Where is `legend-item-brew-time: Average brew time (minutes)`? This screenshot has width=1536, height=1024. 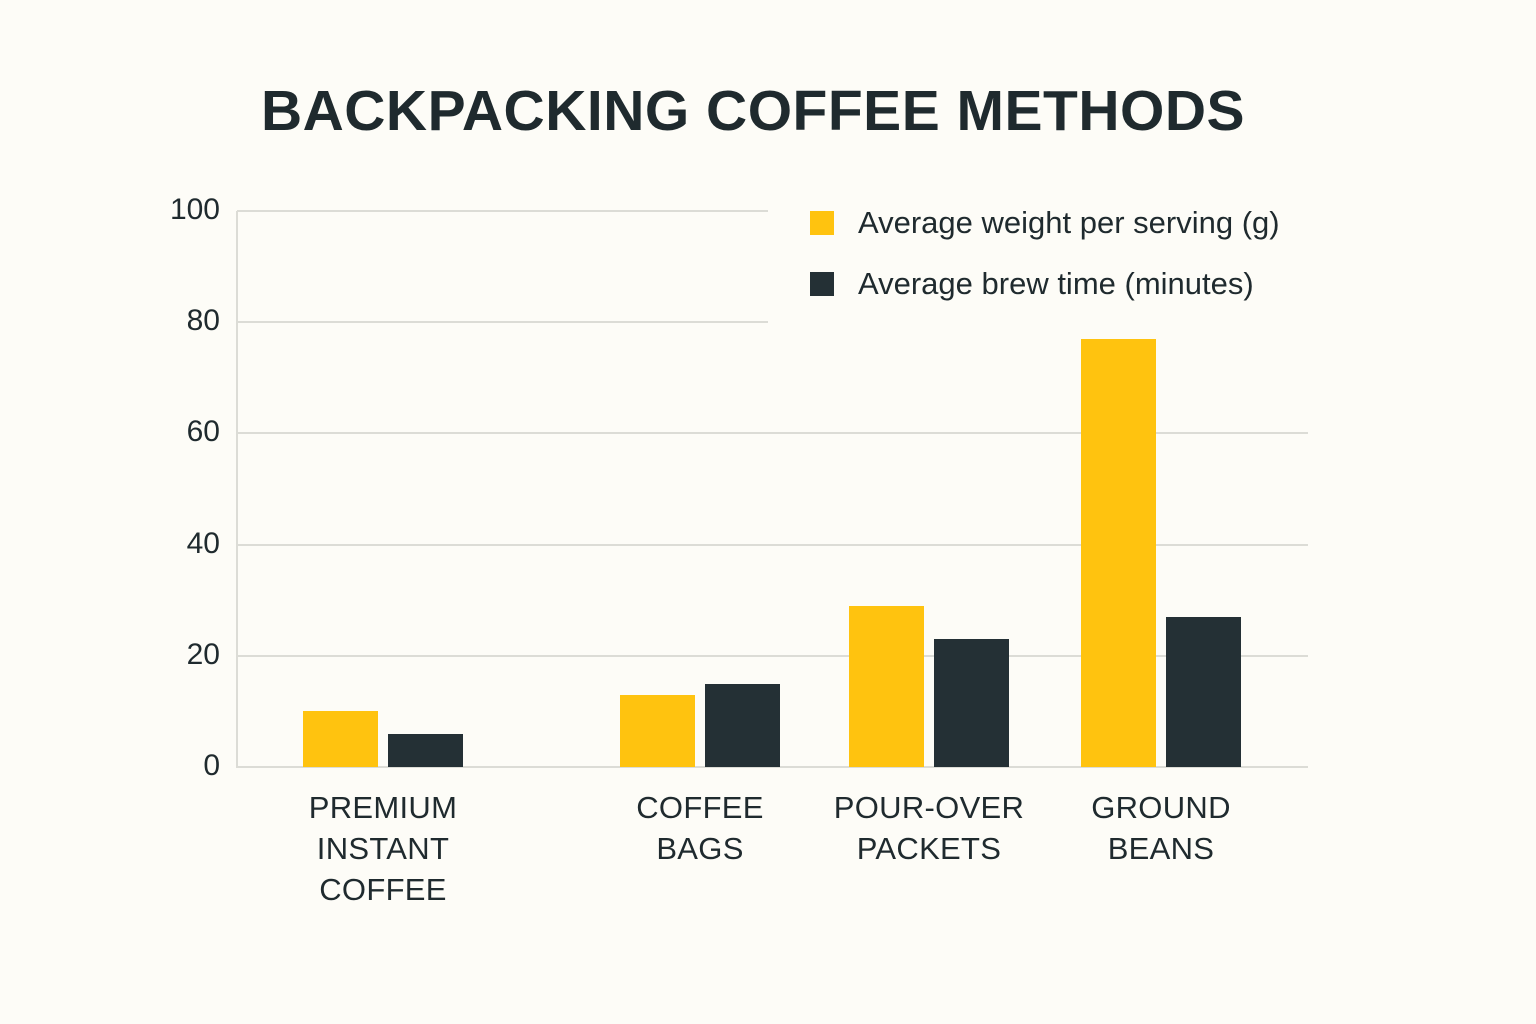
legend-item-brew-time: Average brew time (minutes) is located at coordinates (1045, 284).